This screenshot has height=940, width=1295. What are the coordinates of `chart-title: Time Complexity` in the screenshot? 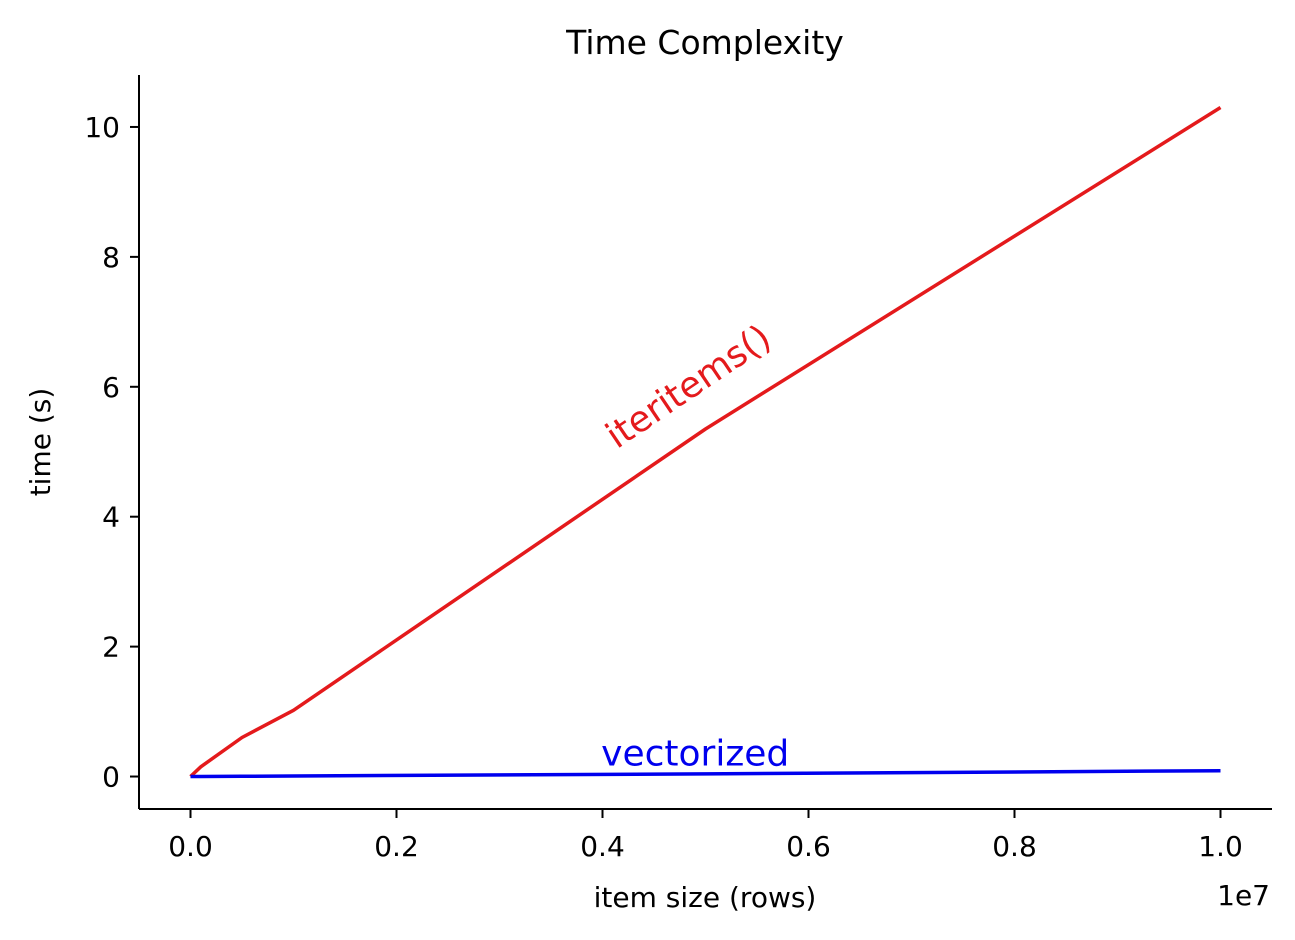 It's located at (704, 42).